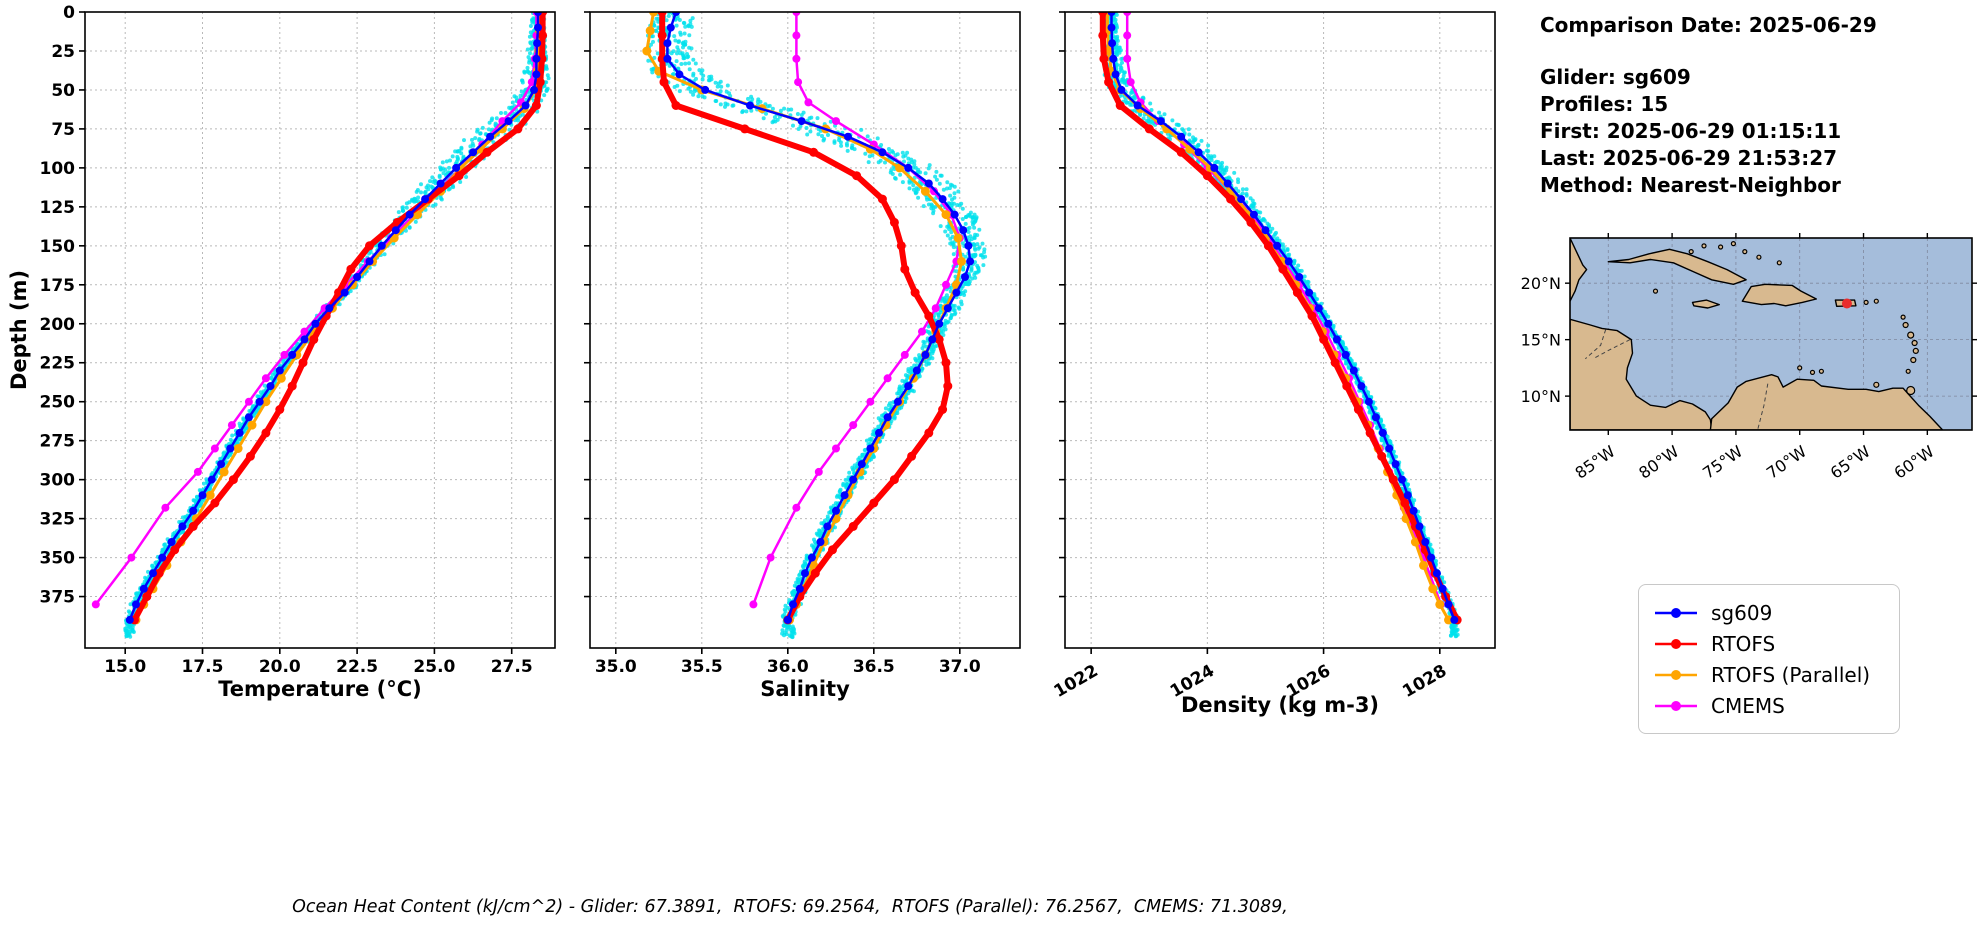 Image resolution: width=1982 pixels, height=934 pixels. I want to click on map-lon-label: 60°W, so click(1914, 462).